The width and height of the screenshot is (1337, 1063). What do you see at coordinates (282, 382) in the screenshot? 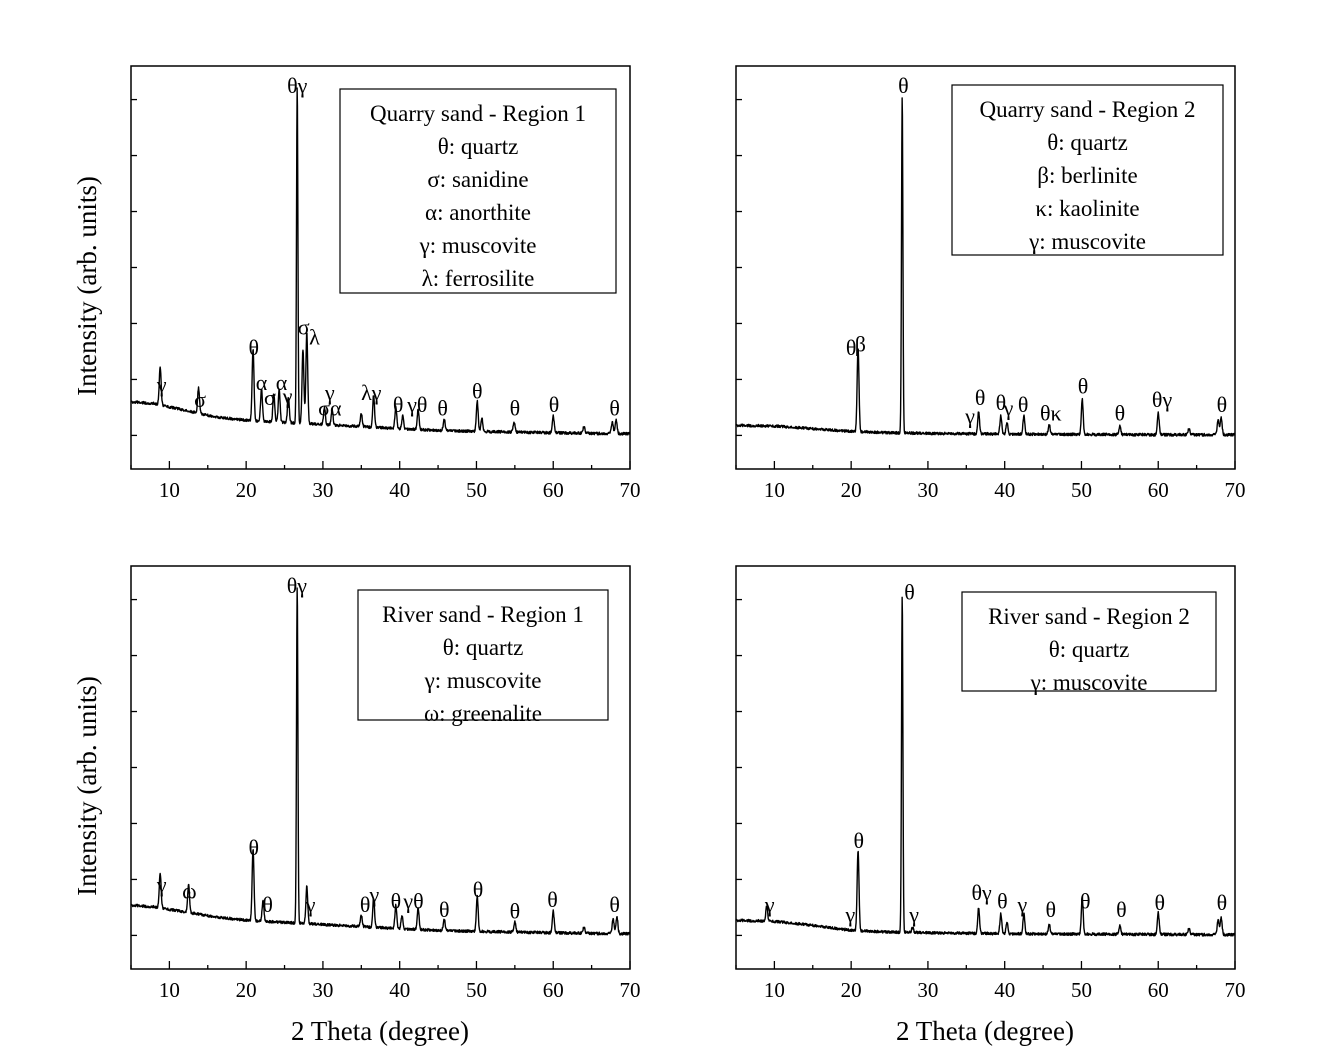
I see `peak-annotation: α` at bounding box center [282, 382].